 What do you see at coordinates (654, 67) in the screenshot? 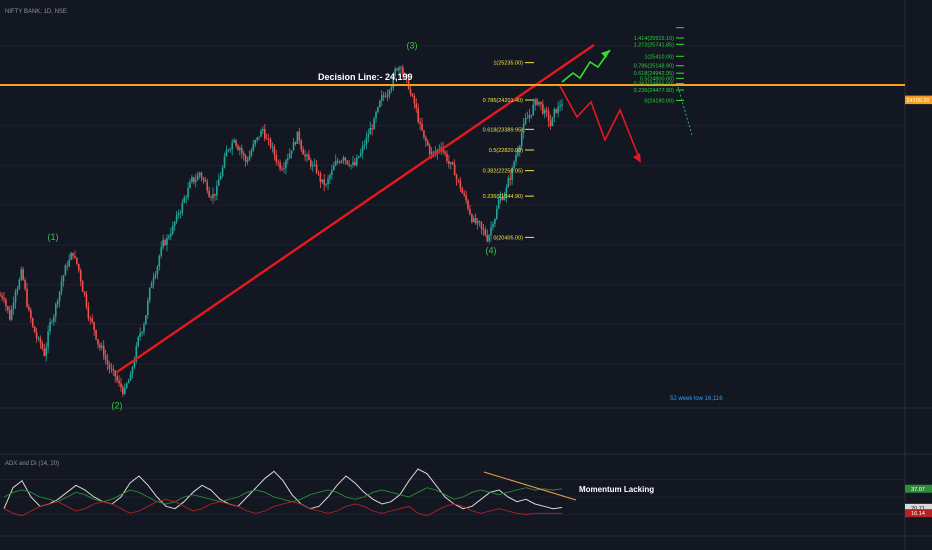
I see `fib-ext-label: 0.786(25148.90)` at bounding box center [654, 67].